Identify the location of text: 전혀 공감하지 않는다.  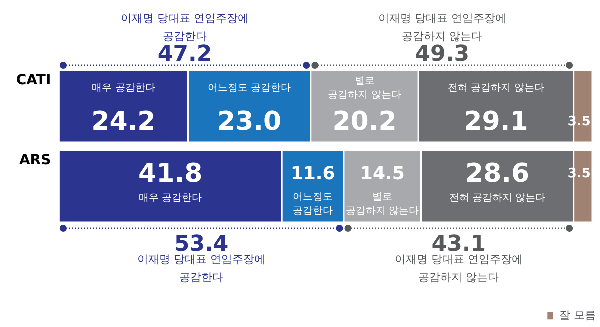
(497, 198).